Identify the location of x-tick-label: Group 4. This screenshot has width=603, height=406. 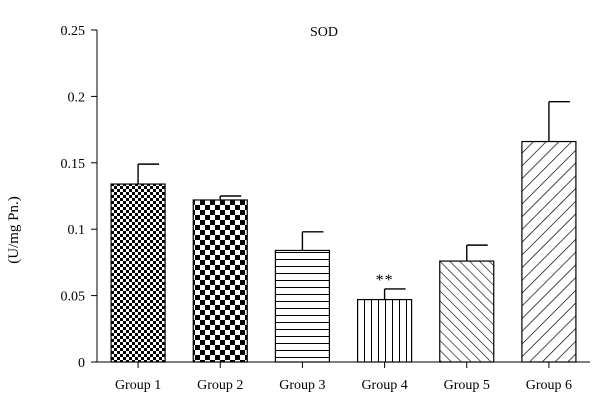
(384, 385).